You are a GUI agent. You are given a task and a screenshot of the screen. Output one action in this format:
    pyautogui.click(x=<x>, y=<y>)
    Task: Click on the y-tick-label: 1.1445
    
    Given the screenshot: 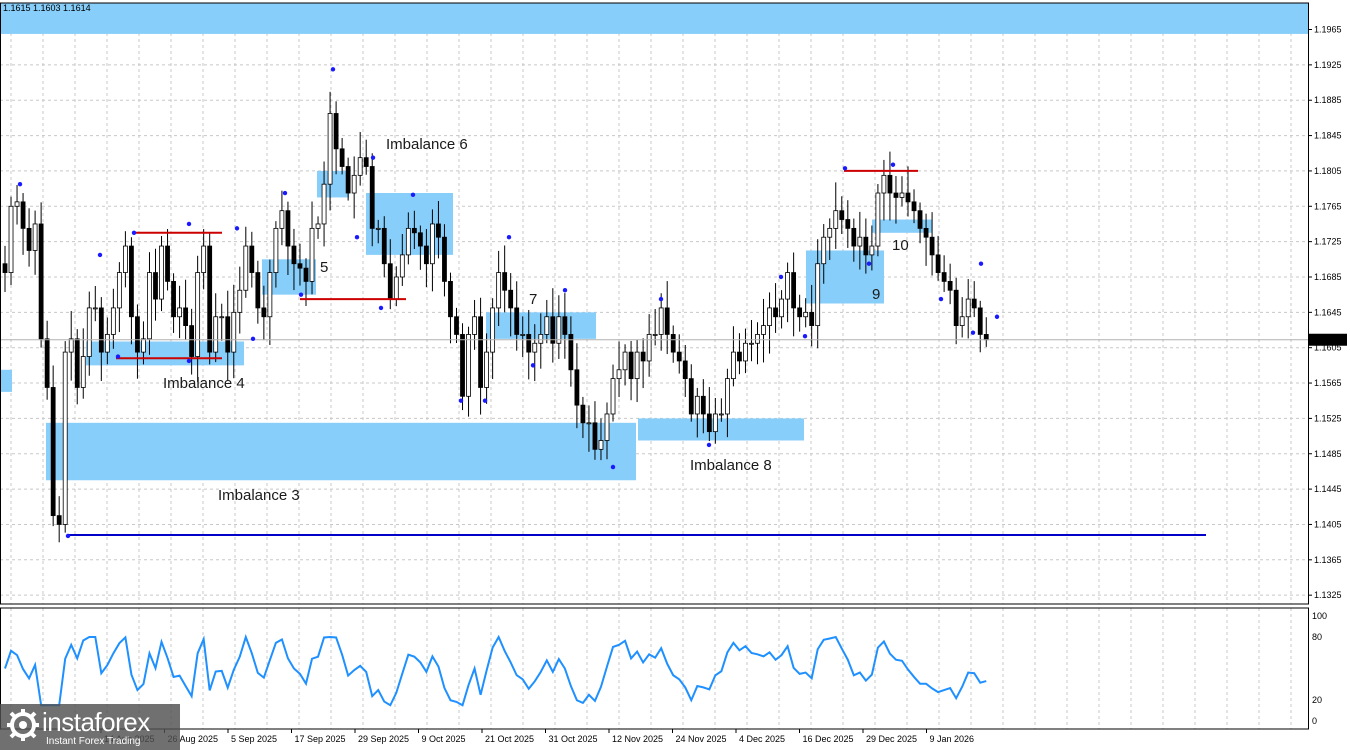 What is the action you would take?
    pyautogui.click(x=1328, y=489)
    